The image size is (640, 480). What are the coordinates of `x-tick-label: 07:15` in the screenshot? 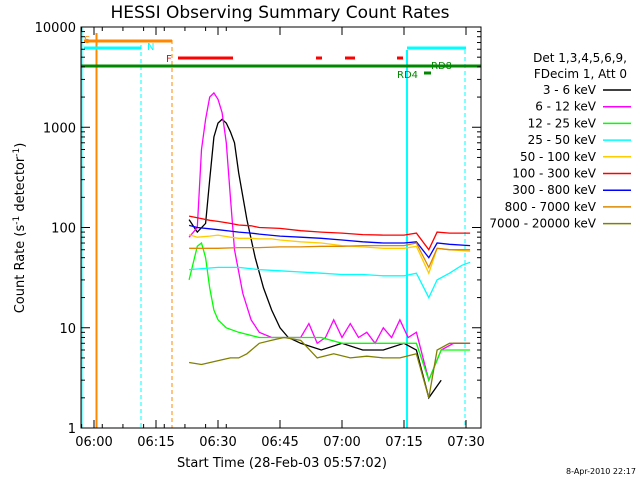 It's located at (403, 442).